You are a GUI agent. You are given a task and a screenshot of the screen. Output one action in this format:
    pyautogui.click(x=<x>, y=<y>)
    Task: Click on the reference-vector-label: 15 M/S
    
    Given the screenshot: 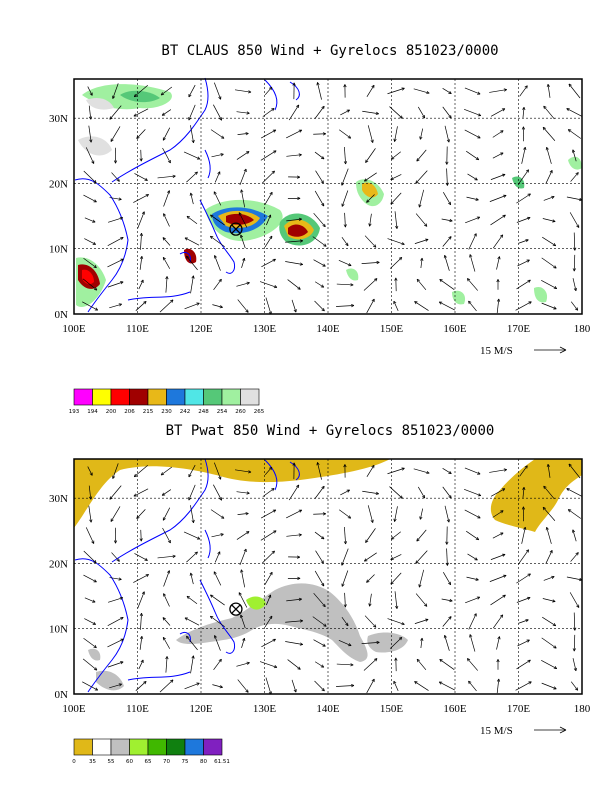 What is the action you would take?
    pyautogui.click(x=496, y=351)
    